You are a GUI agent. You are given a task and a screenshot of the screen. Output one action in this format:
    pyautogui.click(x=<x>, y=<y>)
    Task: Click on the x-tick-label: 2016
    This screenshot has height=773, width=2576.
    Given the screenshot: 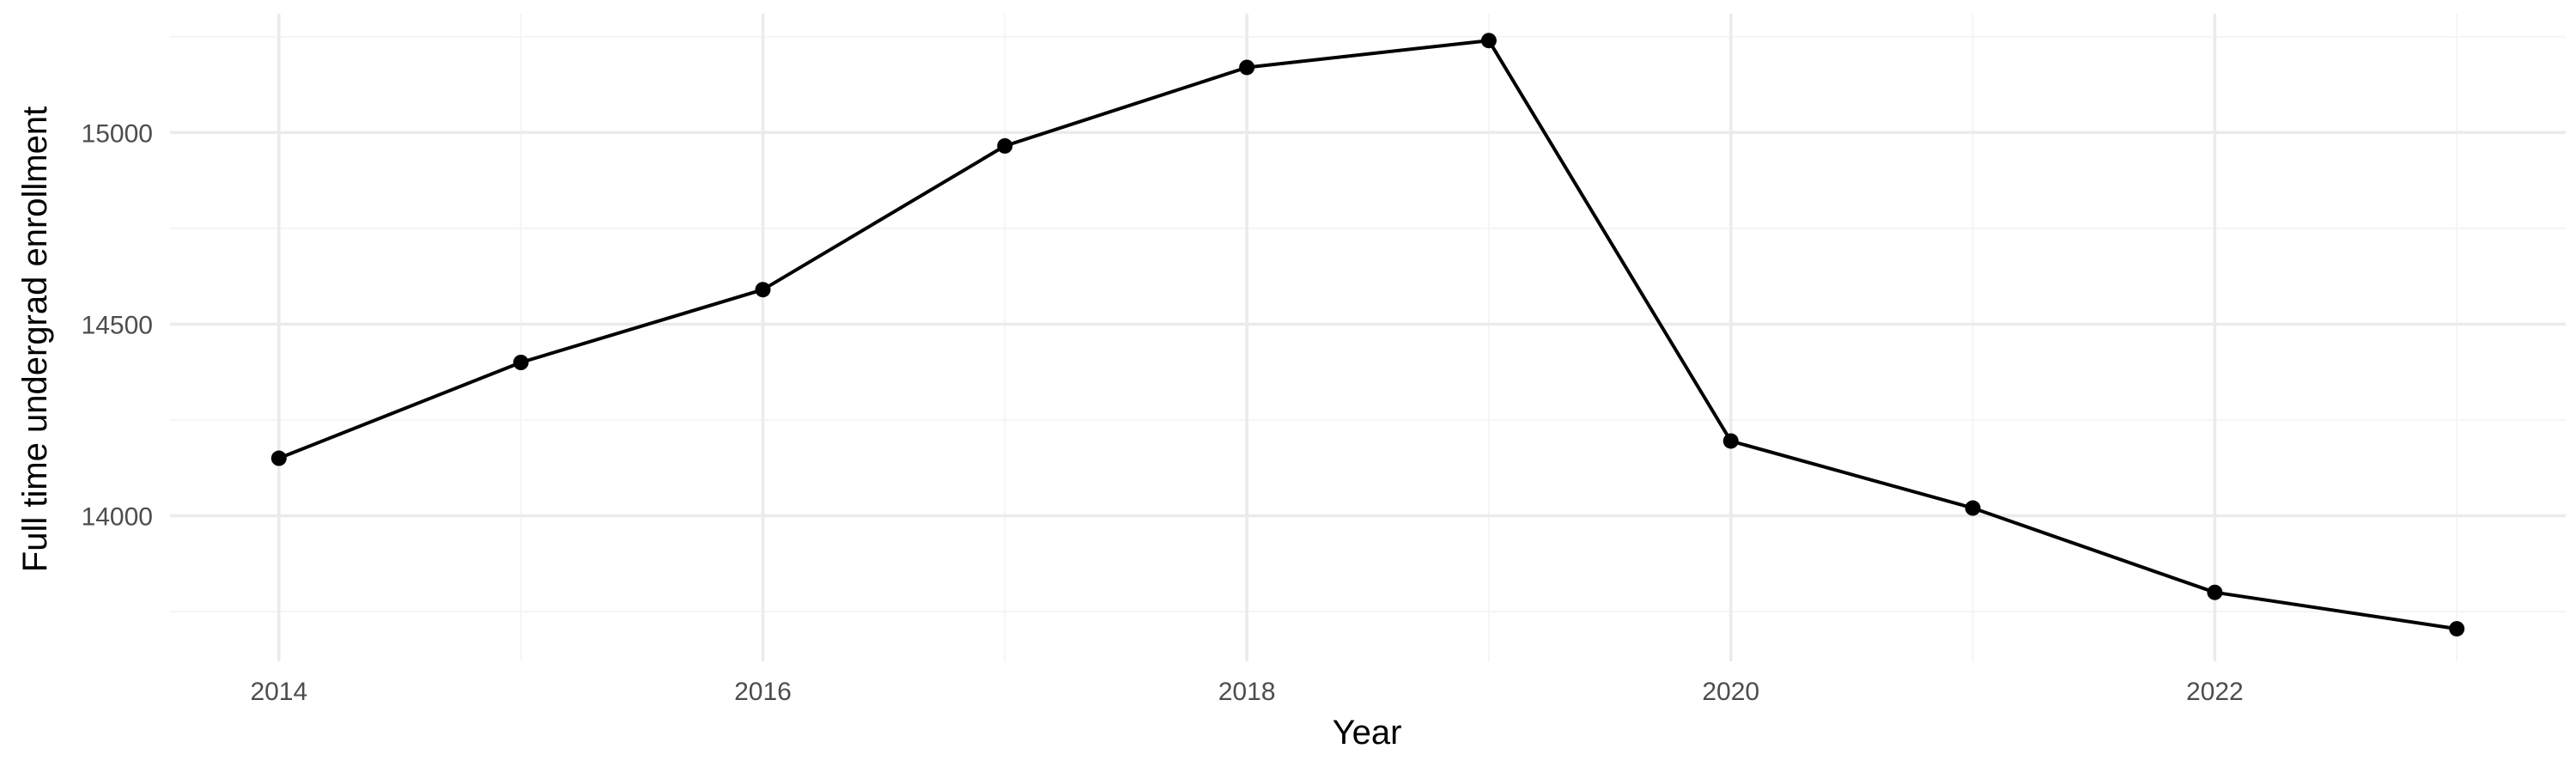 What is the action you would take?
    pyautogui.click(x=763, y=692)
    